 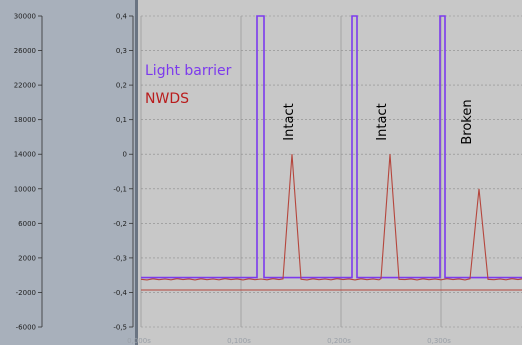 What do you see at coordinates (167, 99) in the screenshot?
I see `legend-nwds: NWDS` at bounding box center [167, 99].